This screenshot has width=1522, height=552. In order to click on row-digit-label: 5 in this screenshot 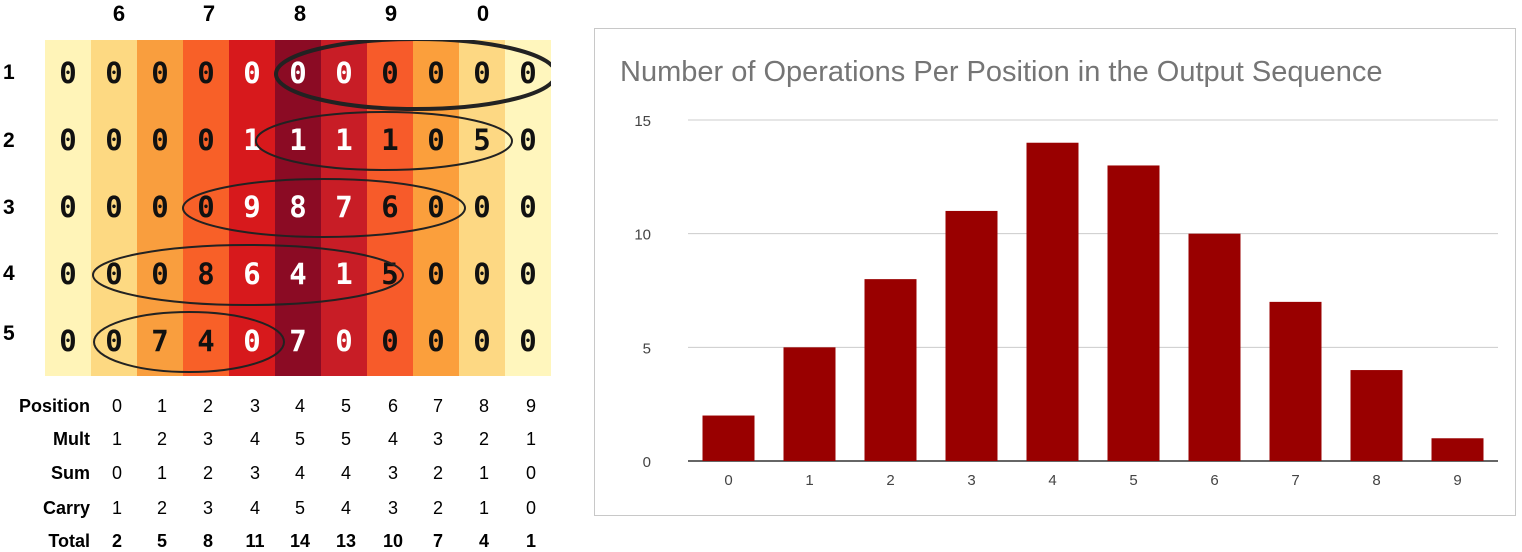, I will do `click(9, 333)`.